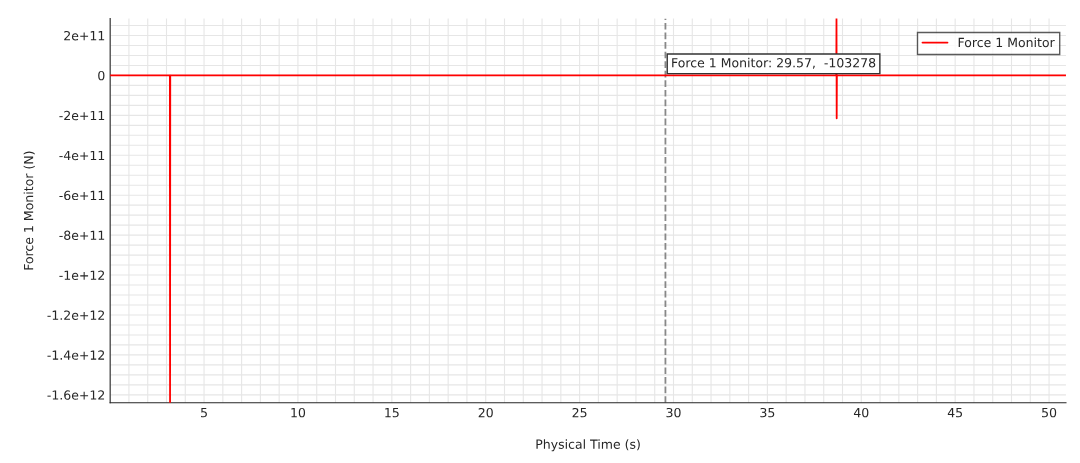  What do you see at coordinates (29, 210) in the screenshot?
I see `y-axis-title: Force 1 Monitor (N)` at bounding box center [29, 210].